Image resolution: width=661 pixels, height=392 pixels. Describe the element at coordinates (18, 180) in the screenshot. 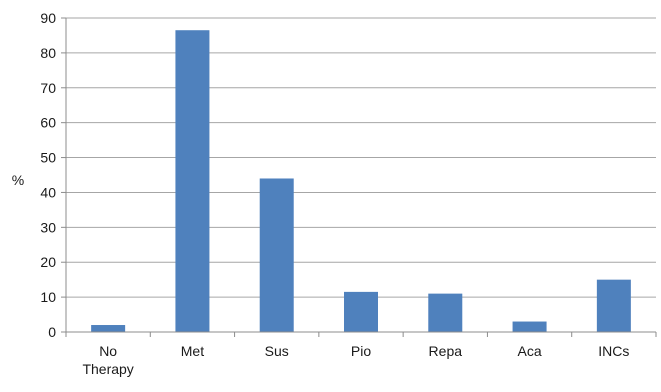

I see `y-axis-label: %` at that location.